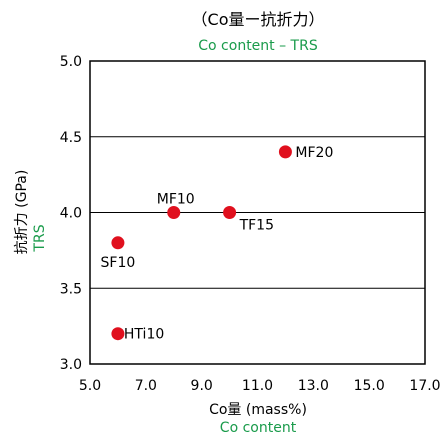  Describe the element at coordinates (71, 62) in the screenshot. I see `y-tick-label: 5.0` at that location.